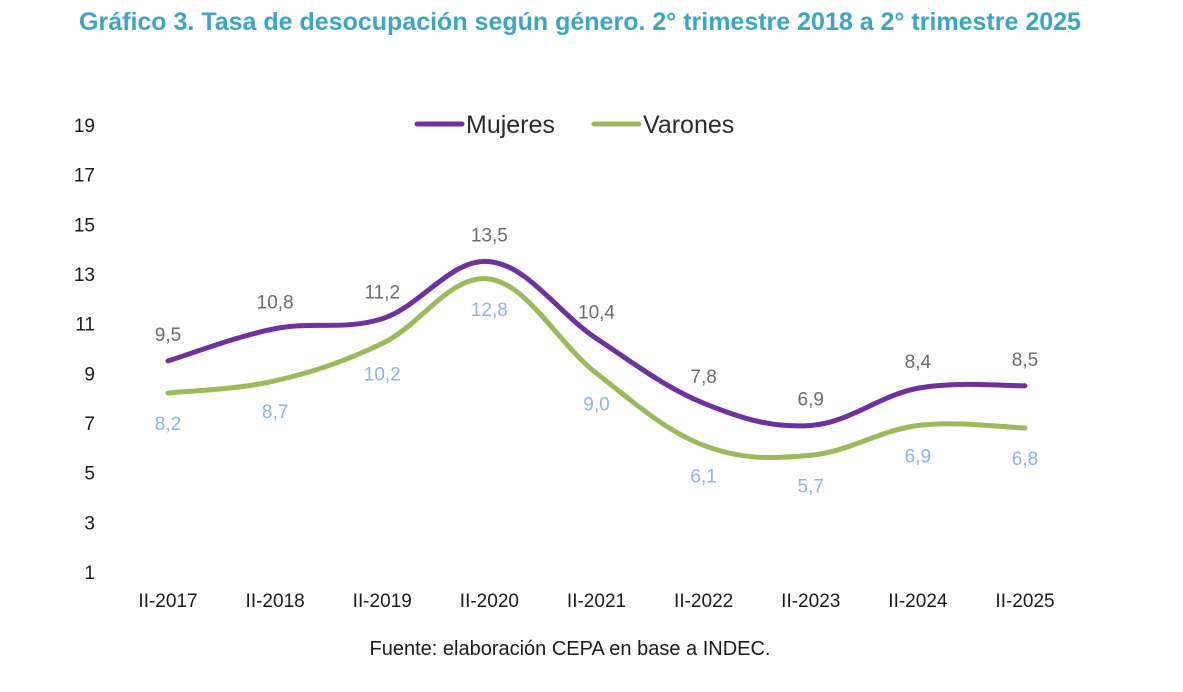 This screenshot has height=692, width=1183. I want to click on y-tick-label: 3, so click(89, 523).